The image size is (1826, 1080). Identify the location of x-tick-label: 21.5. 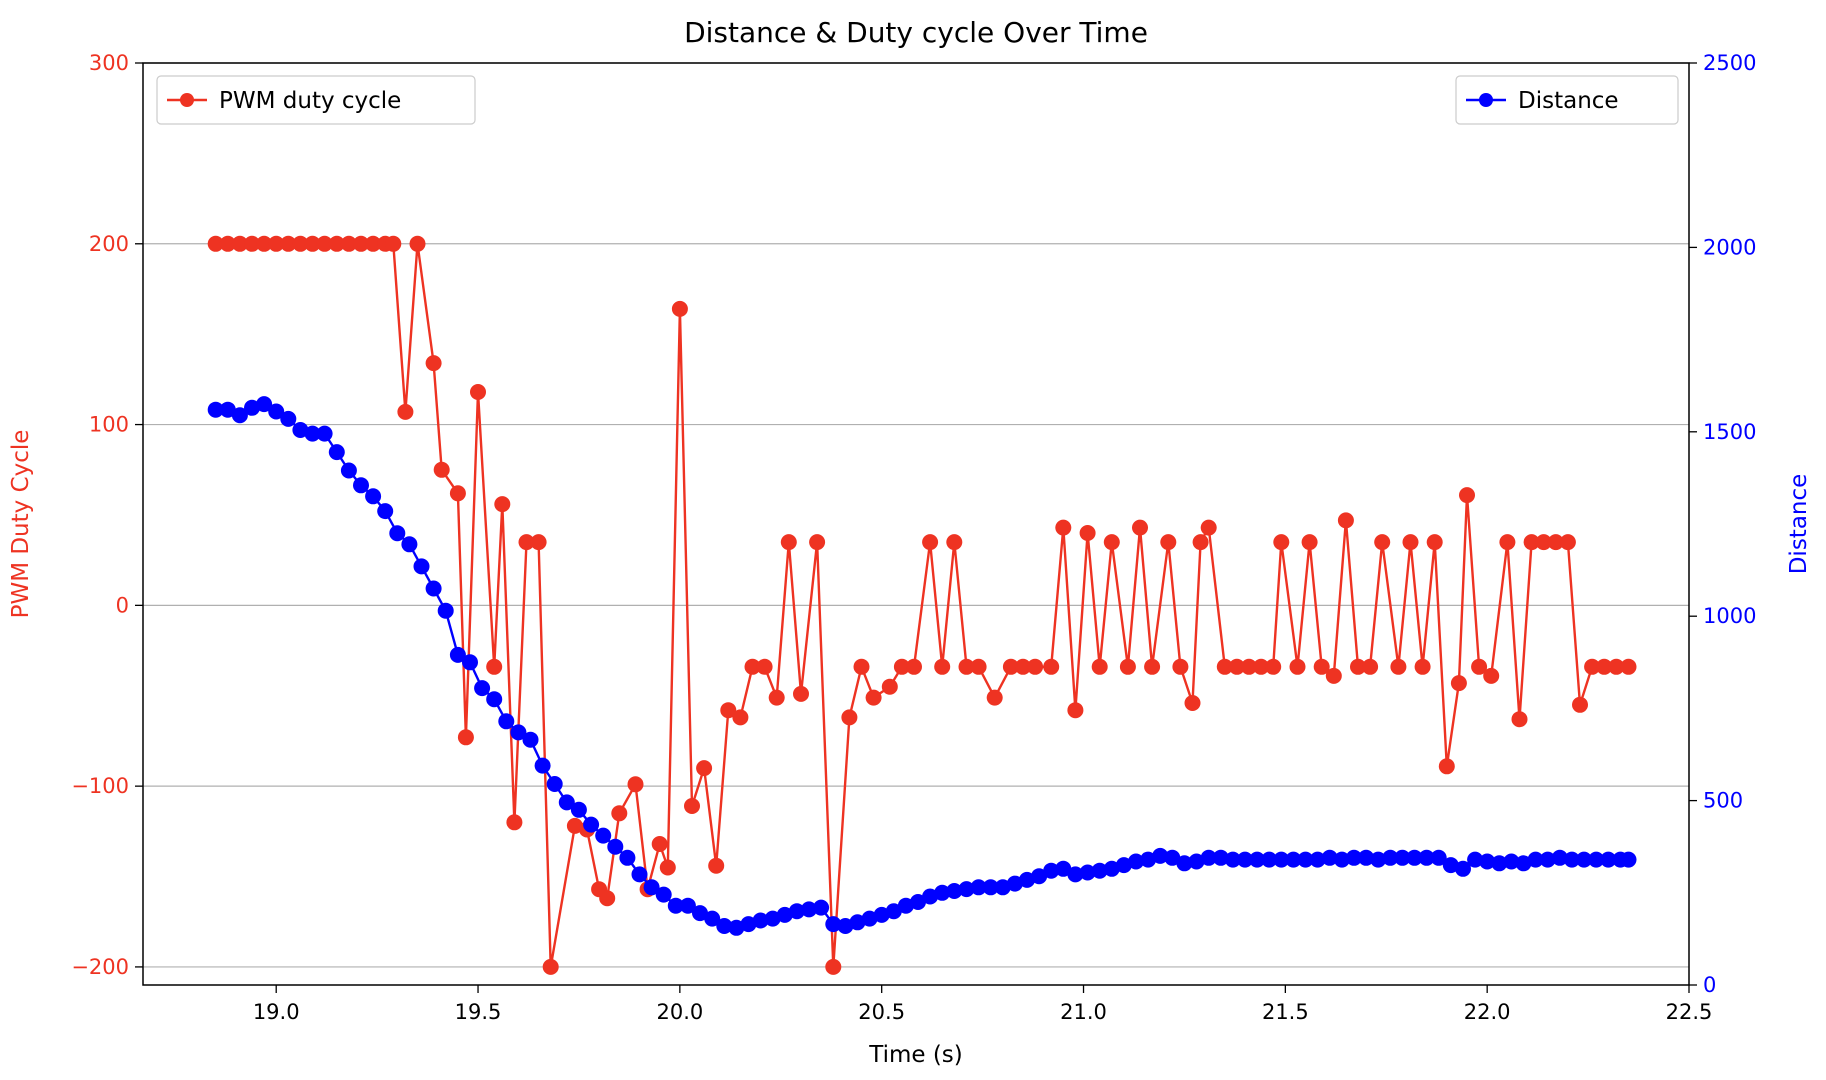
(1285, 1012).